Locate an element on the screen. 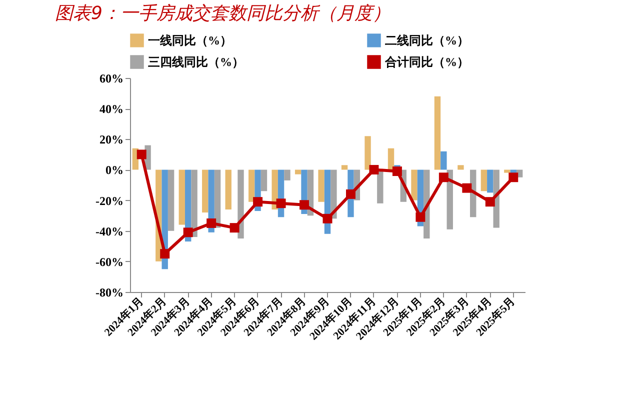  y-tick-label: -20% is located at coordinates (110, 201).